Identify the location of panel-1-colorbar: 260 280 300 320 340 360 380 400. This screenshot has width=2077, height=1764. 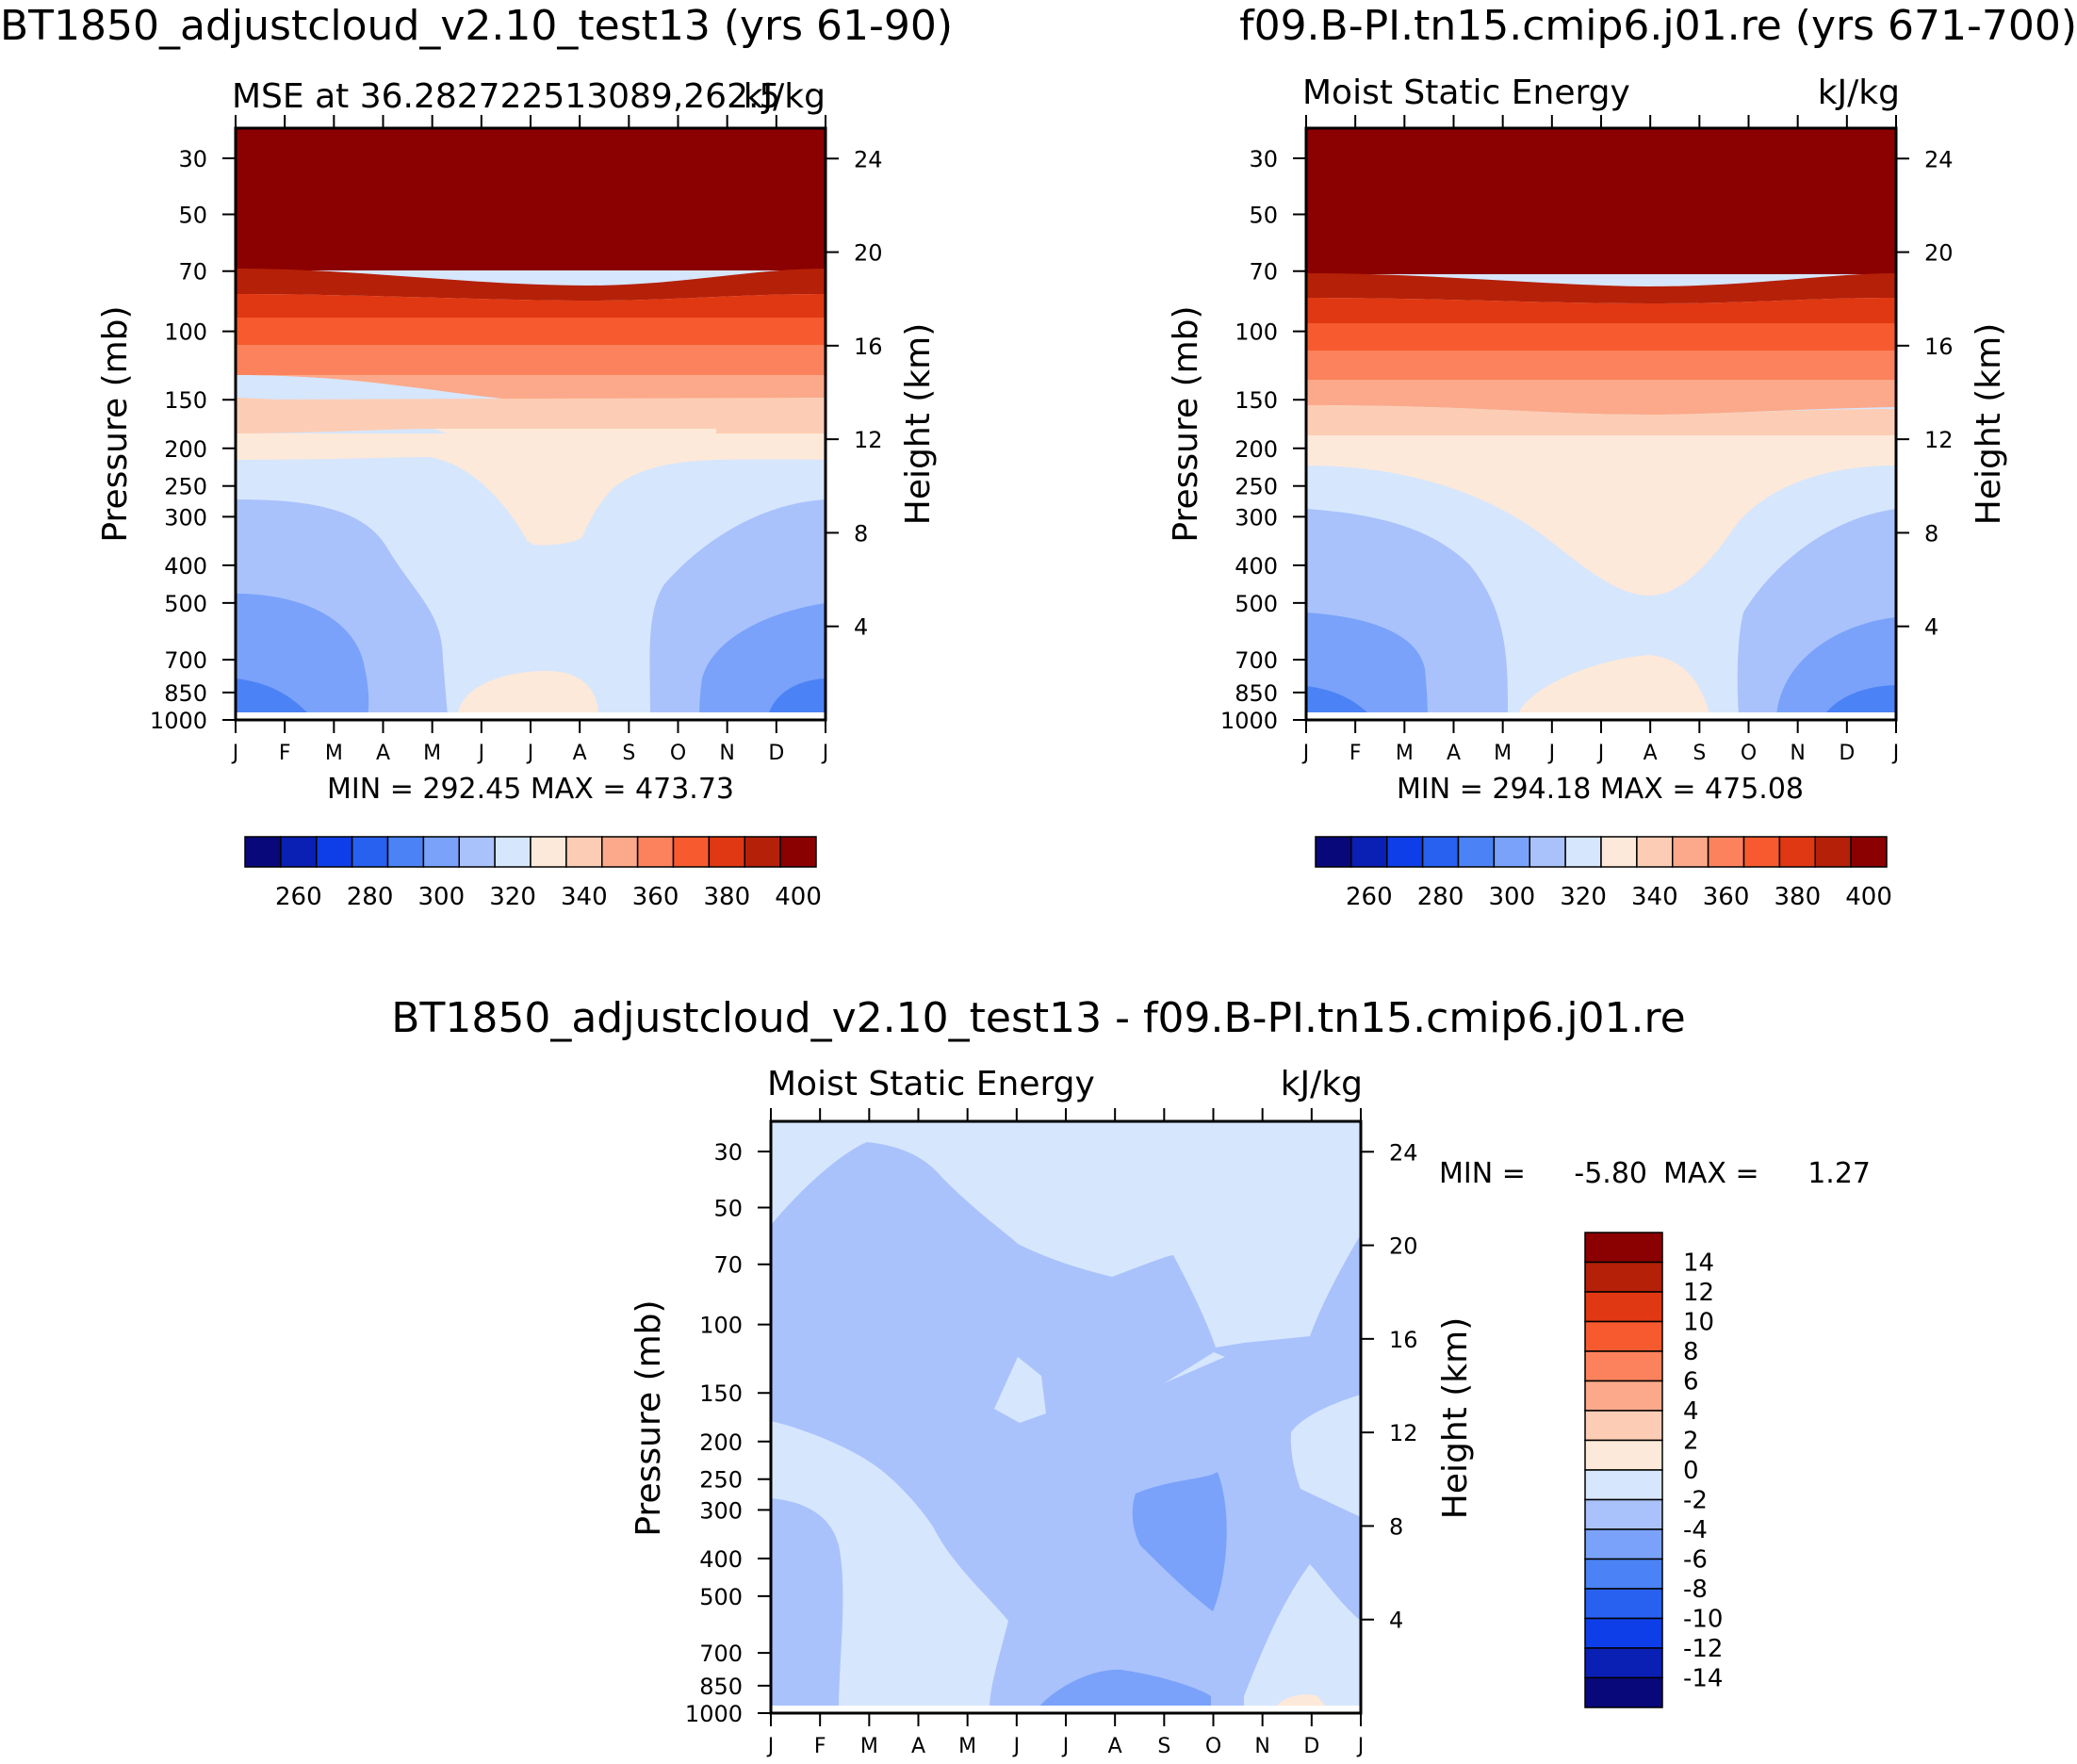
(533, 873).